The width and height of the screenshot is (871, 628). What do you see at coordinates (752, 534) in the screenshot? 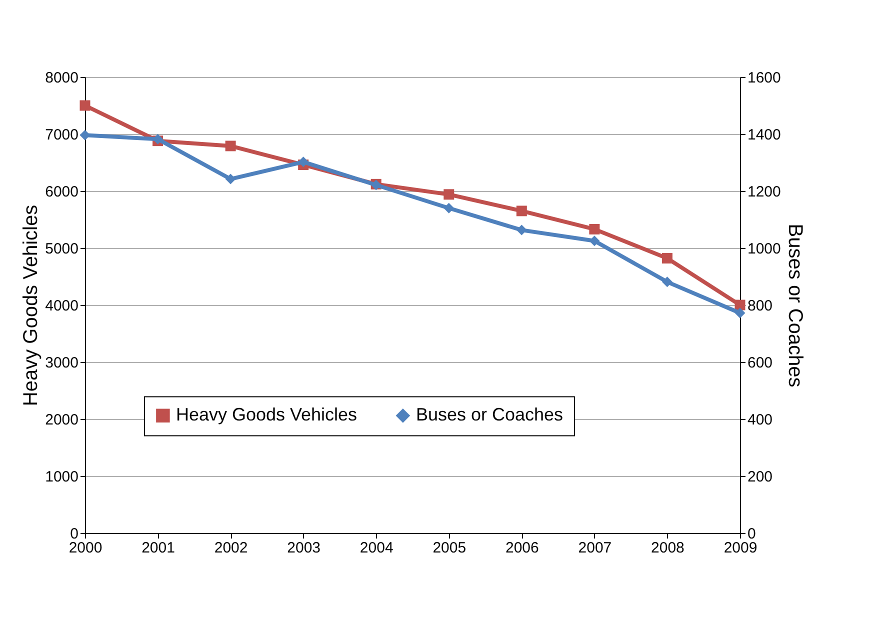
I see `y2-tick-label: 0` at bounding box center [752, 534].